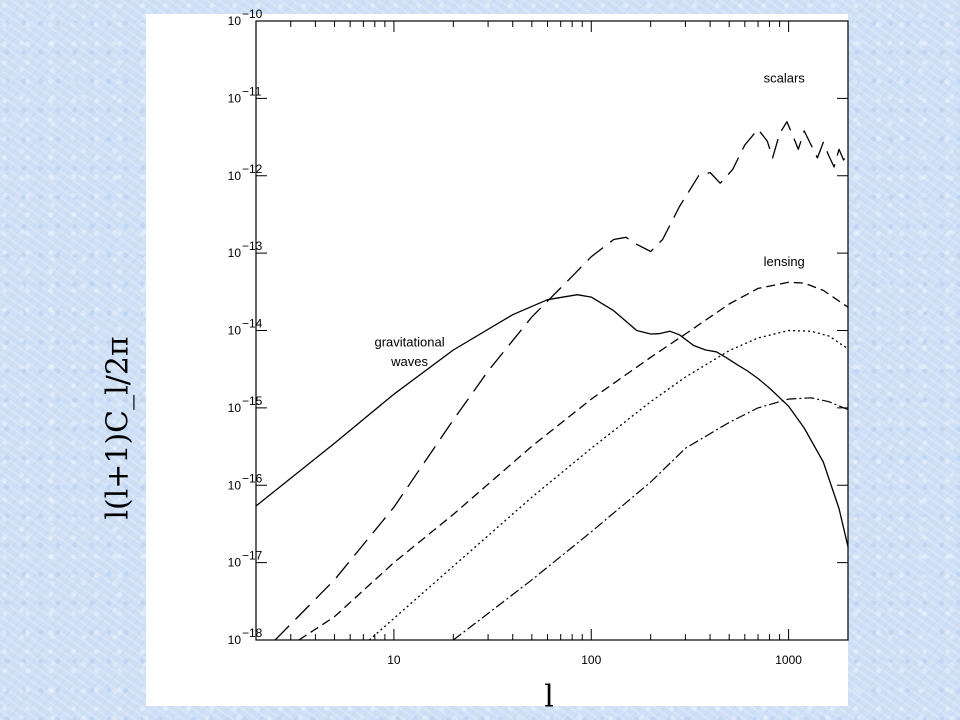 This screenshot has height=720, width=960. What do you see at coordinates (252, 14) in the screenshot?
I see `y-tick-exponent: −10` at bounding box center [252, 14].